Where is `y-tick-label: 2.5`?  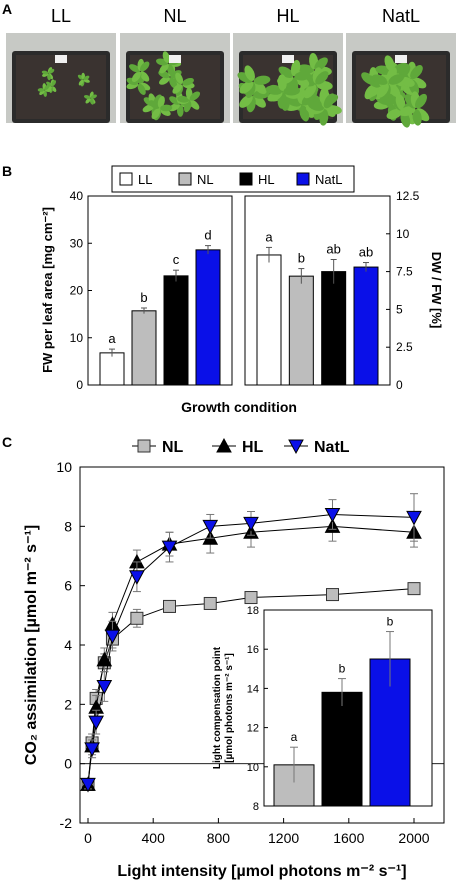 y-tick-label: 2.5 is located at coordinates (404, 347).